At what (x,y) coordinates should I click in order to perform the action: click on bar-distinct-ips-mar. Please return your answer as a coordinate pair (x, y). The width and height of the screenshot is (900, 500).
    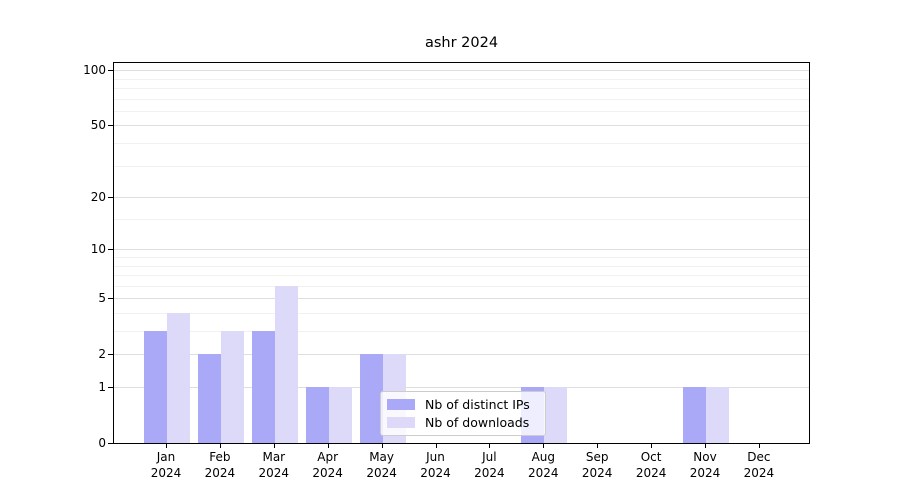
    Looking at the image, I should click on (263, 387).